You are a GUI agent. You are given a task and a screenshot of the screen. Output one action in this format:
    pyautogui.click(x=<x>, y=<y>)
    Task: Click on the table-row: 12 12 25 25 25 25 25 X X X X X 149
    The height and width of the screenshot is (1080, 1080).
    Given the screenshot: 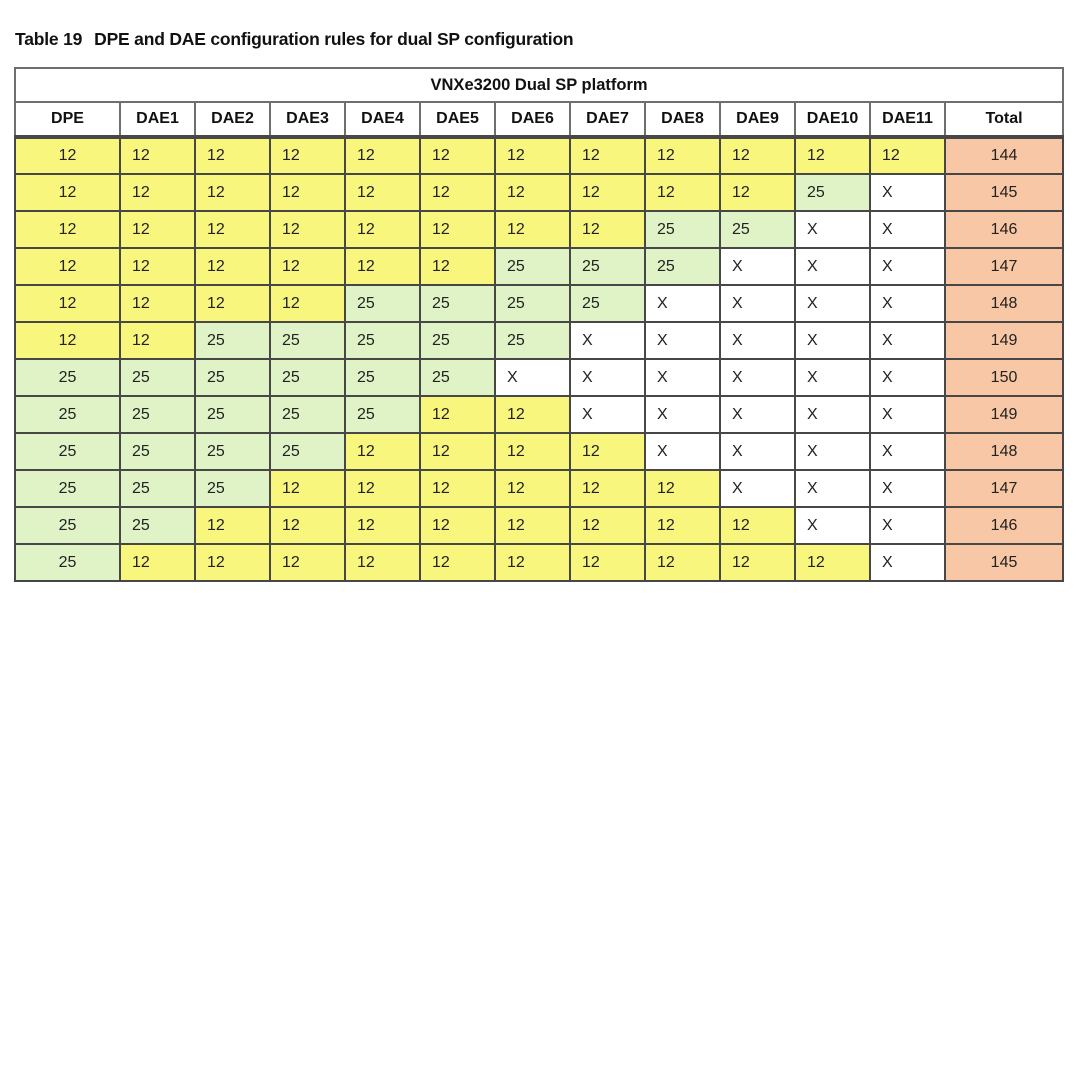 What is the action you would take?
    pyautogui.click(x=539, y=340)
    